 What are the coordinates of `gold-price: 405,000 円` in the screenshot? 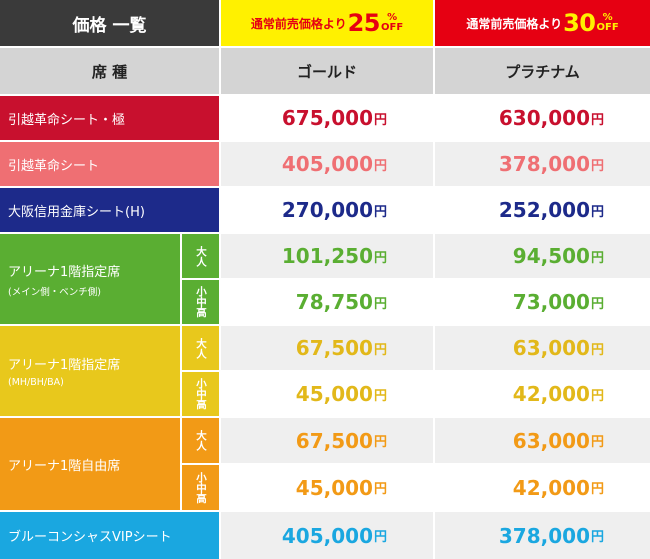 It's located at (327, 535).